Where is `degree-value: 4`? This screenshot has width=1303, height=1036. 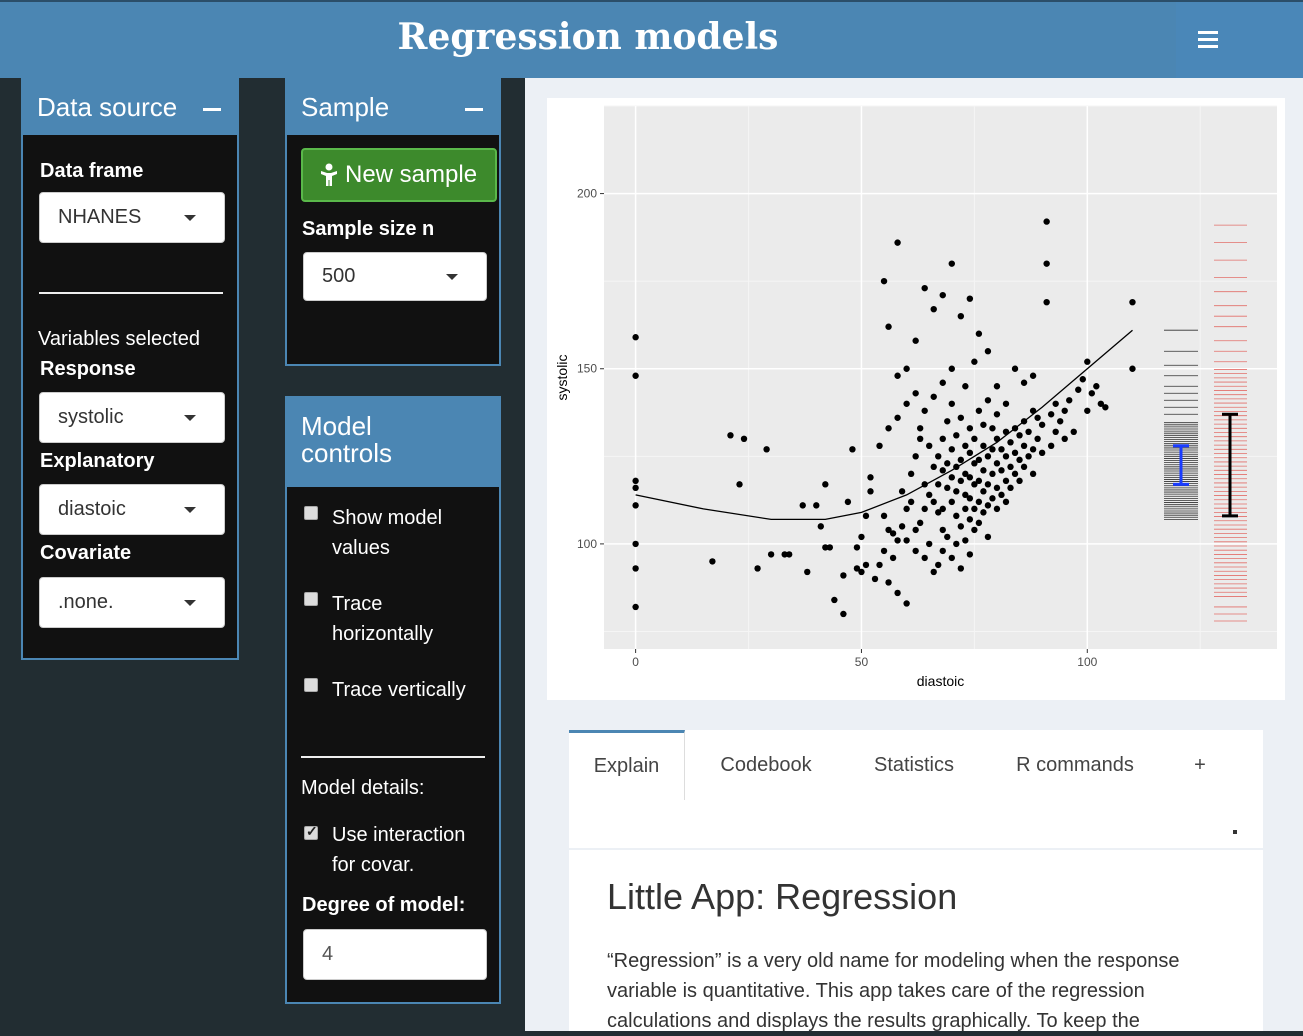
degree-value: 4 is located at coordinates (328, 954).